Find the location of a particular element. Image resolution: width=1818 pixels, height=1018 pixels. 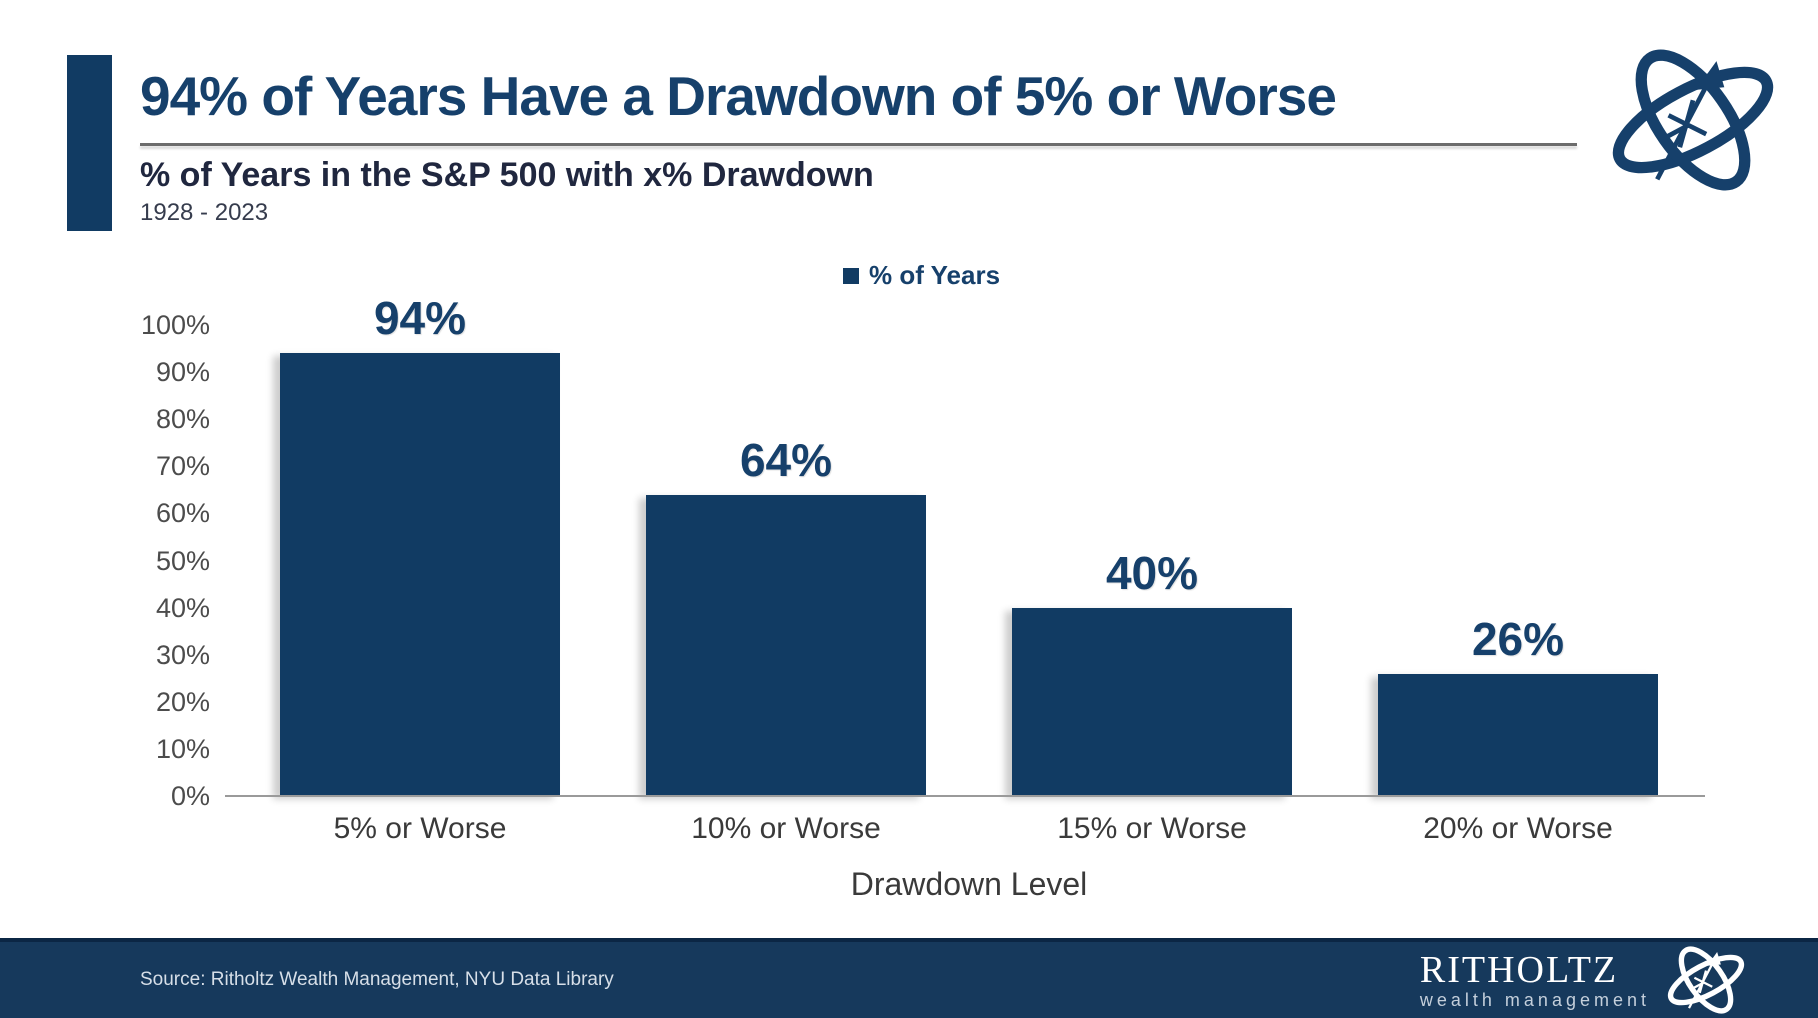

y-tick-label: 100% is located at coordinates (175, 325).